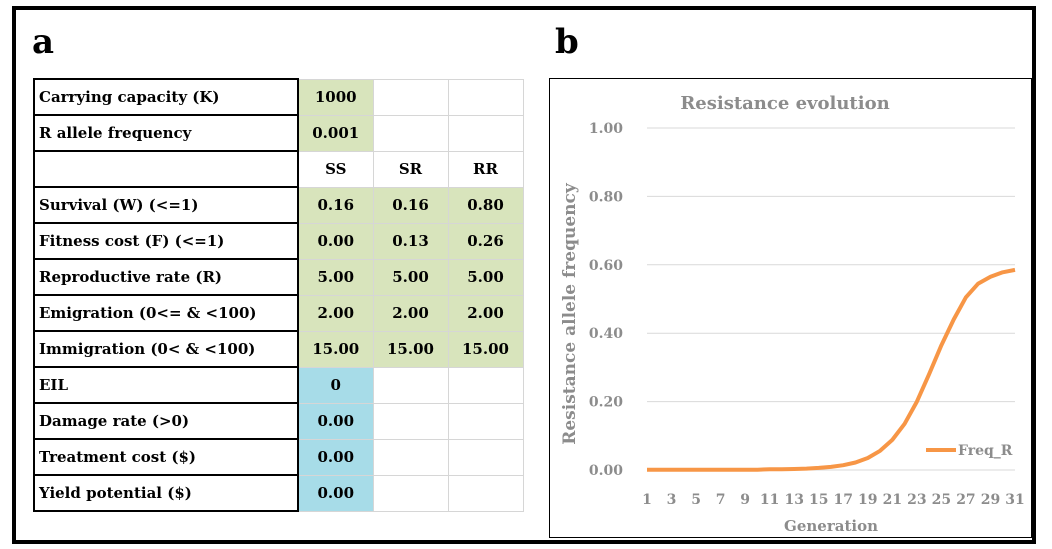 The height and width of the screenshot is (549, 1052). I want to click on row-label: Immigration (0< & <100), so click(166, 349).